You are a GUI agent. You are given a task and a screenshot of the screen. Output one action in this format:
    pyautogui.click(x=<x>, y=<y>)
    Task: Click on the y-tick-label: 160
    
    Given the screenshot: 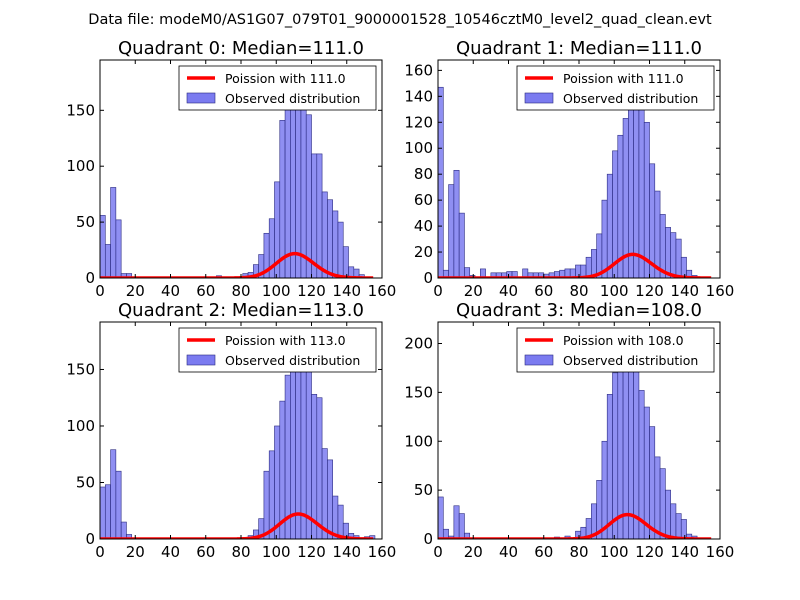 What is the action you would take?
    pyautogui.click(x=418, y=70)
    